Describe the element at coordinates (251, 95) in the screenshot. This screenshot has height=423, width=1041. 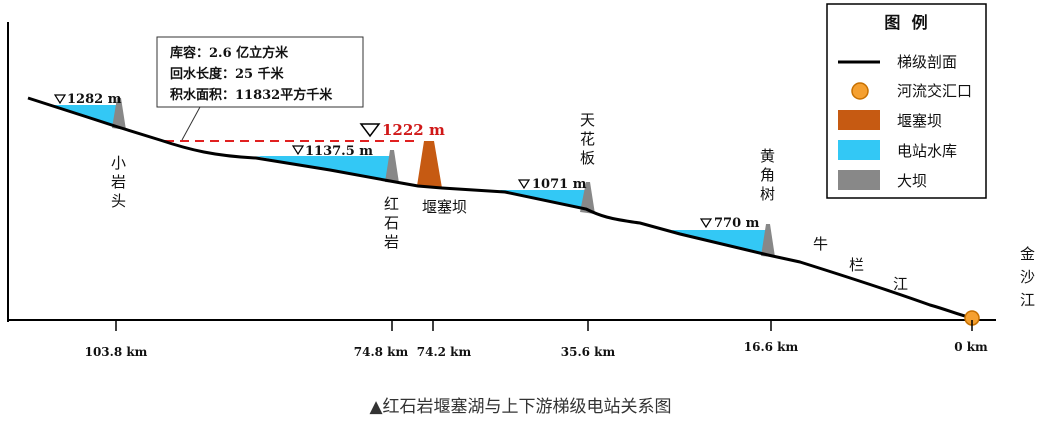
I see `info-catchment-area: 积水面积：11832平方千米` at that location.